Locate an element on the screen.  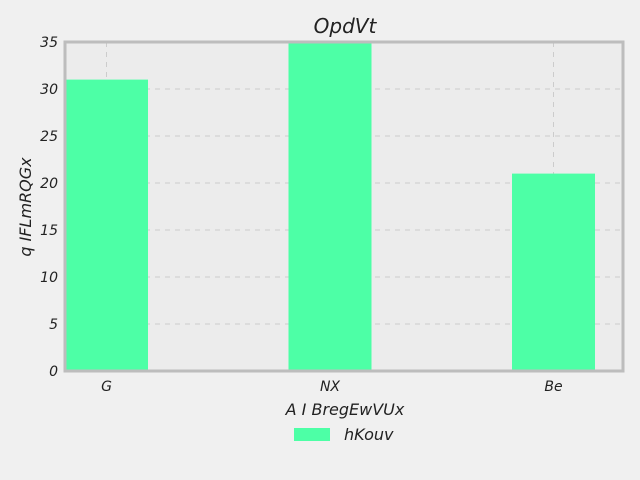
x-axis-label: A I BregEwVUx is located at coordinates (345, 409).